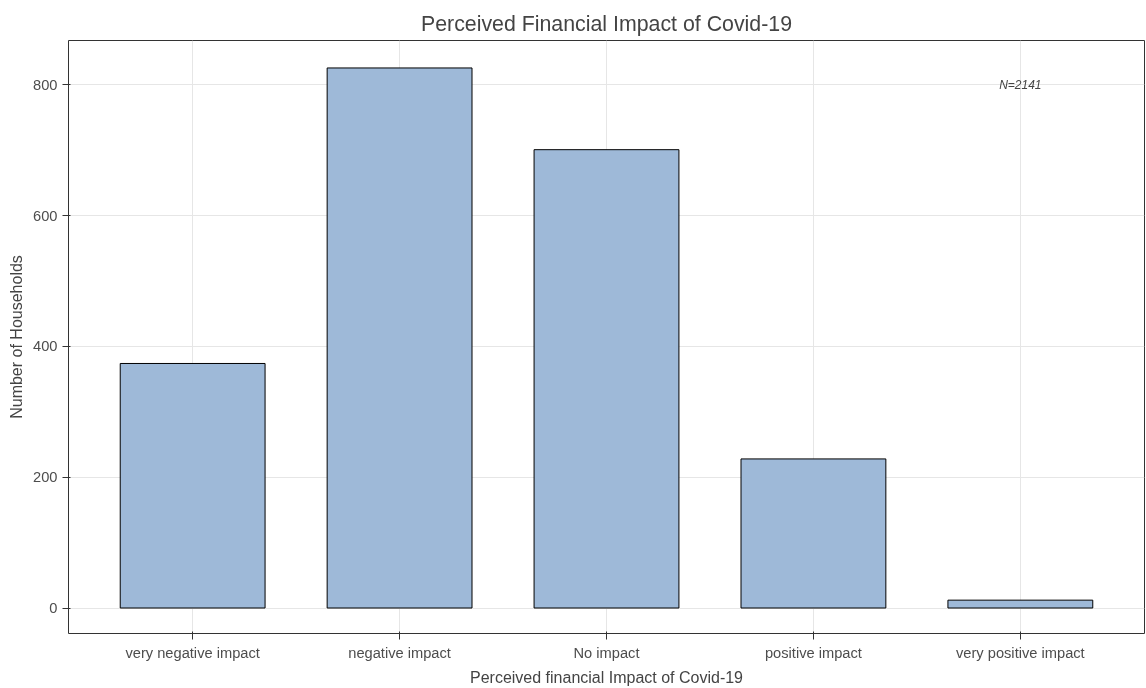 The image size is (1146, 688). I want to click on y-axis-title: Number of Households, so click(17, 337).